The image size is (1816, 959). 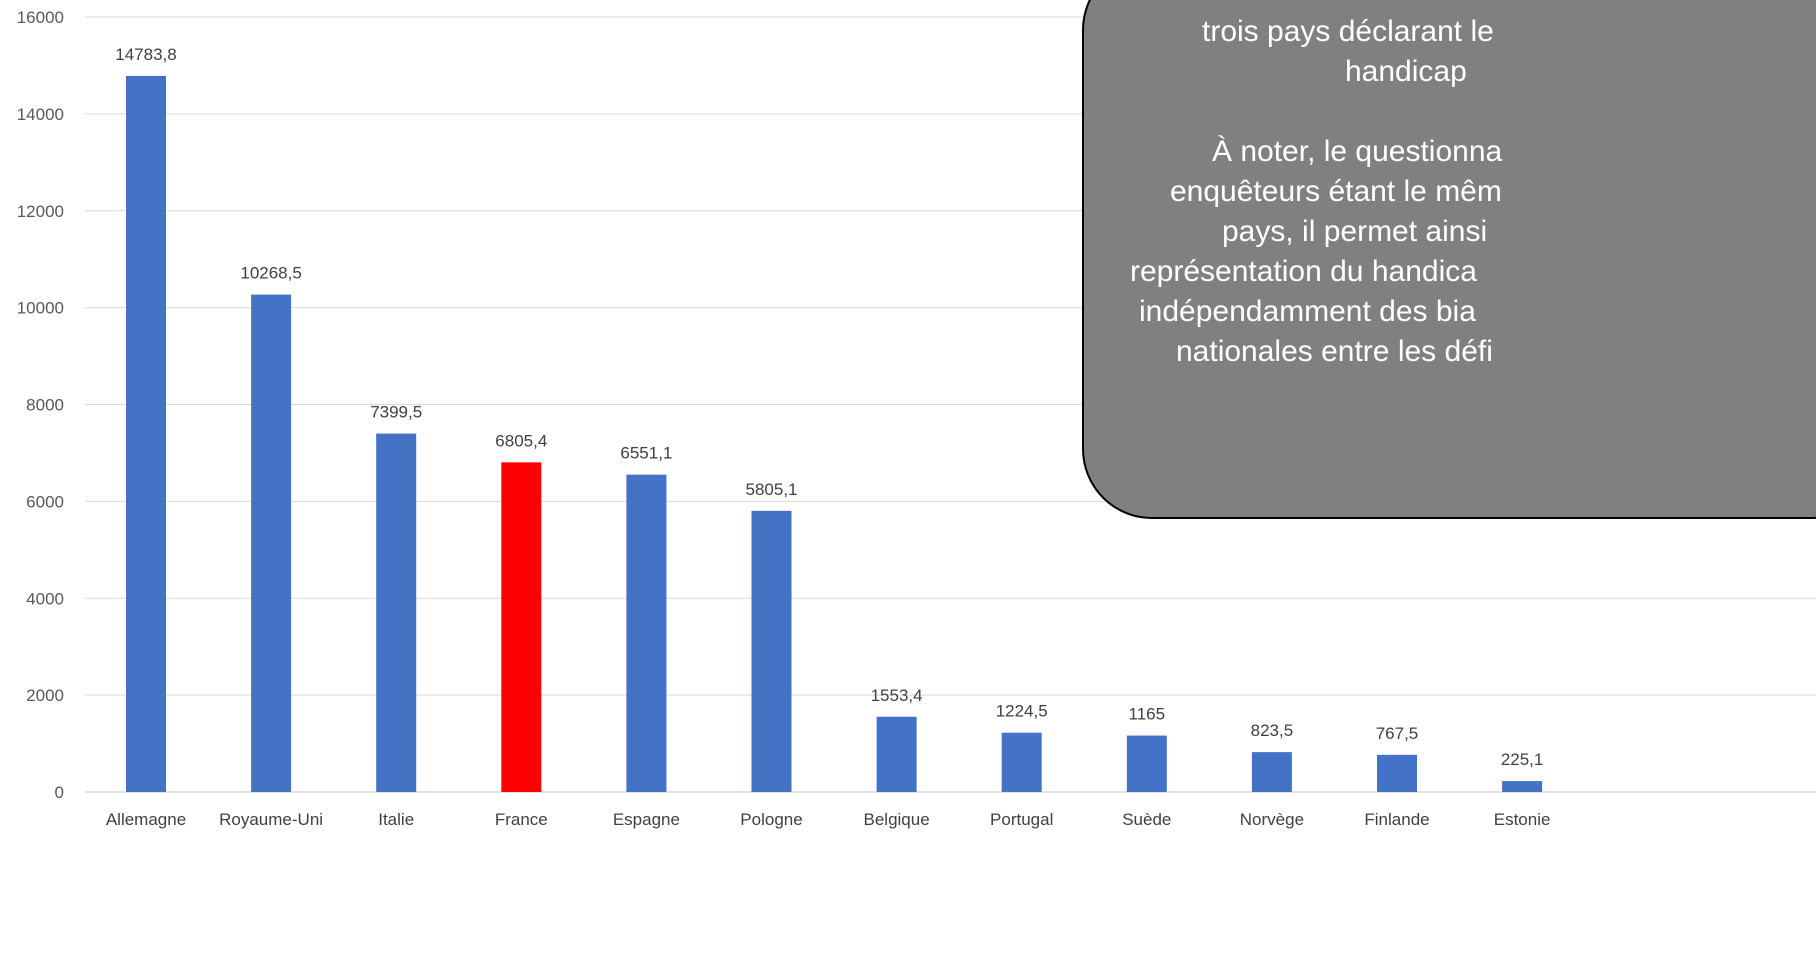 What do you see at coordinates (1334, 351) in the screenshot?
I see `callout-line: nationales entre les défi` at bounding box center [1334, 351].